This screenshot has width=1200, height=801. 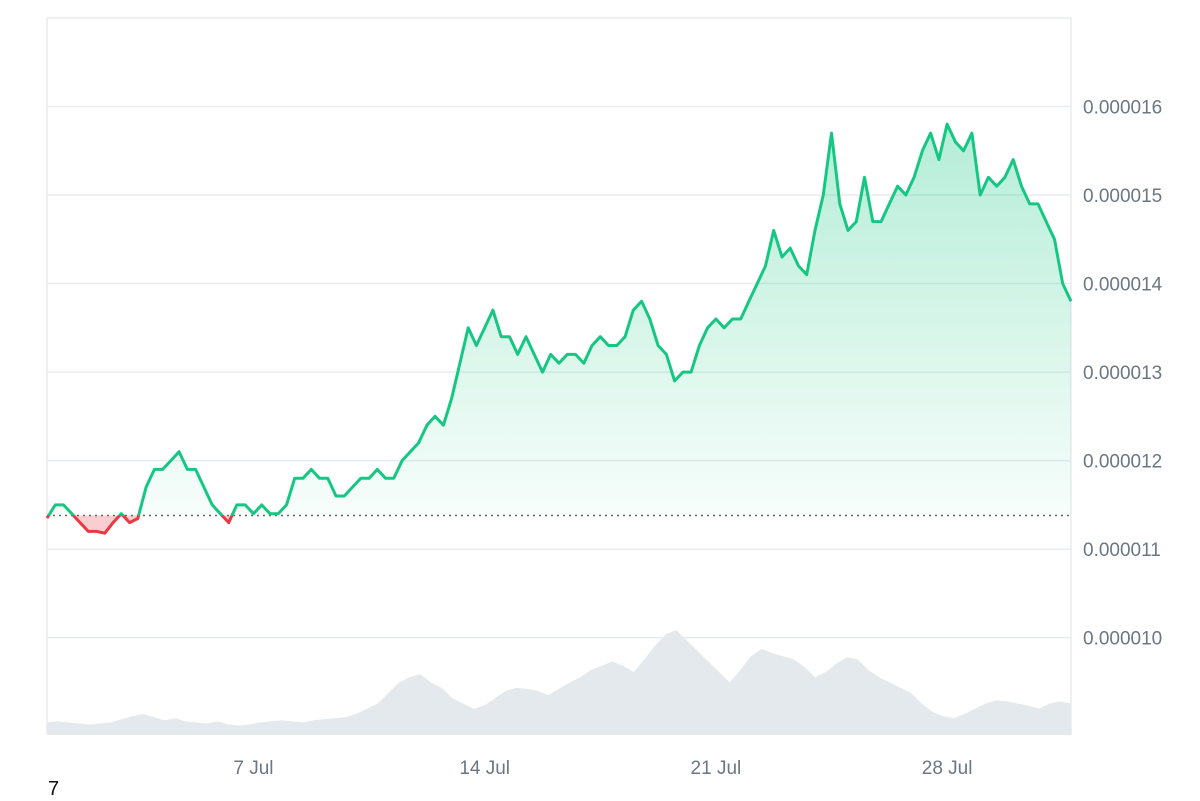 I want to click on footer-note: 7, so click(x=54, y=789).